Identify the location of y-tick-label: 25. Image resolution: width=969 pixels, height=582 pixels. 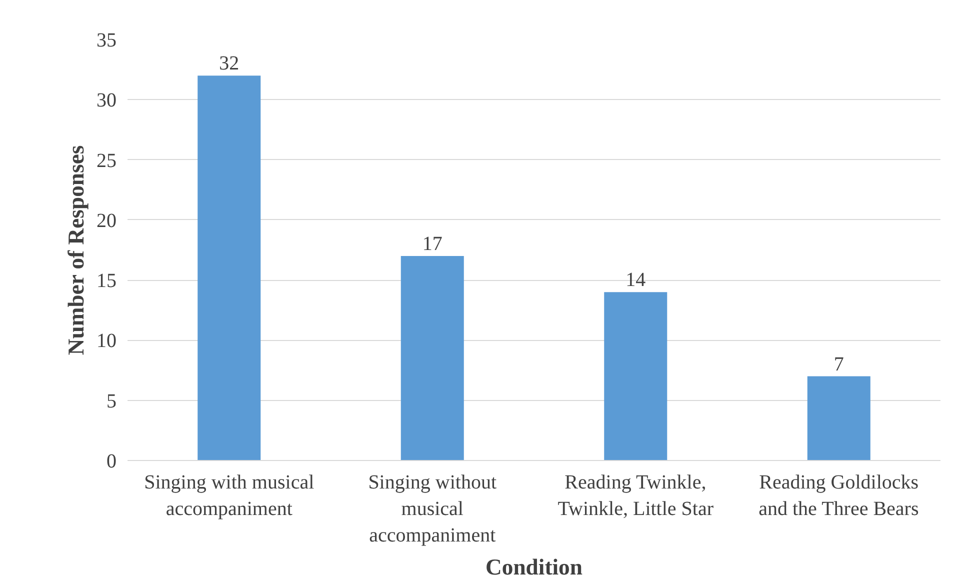
(106, 161).